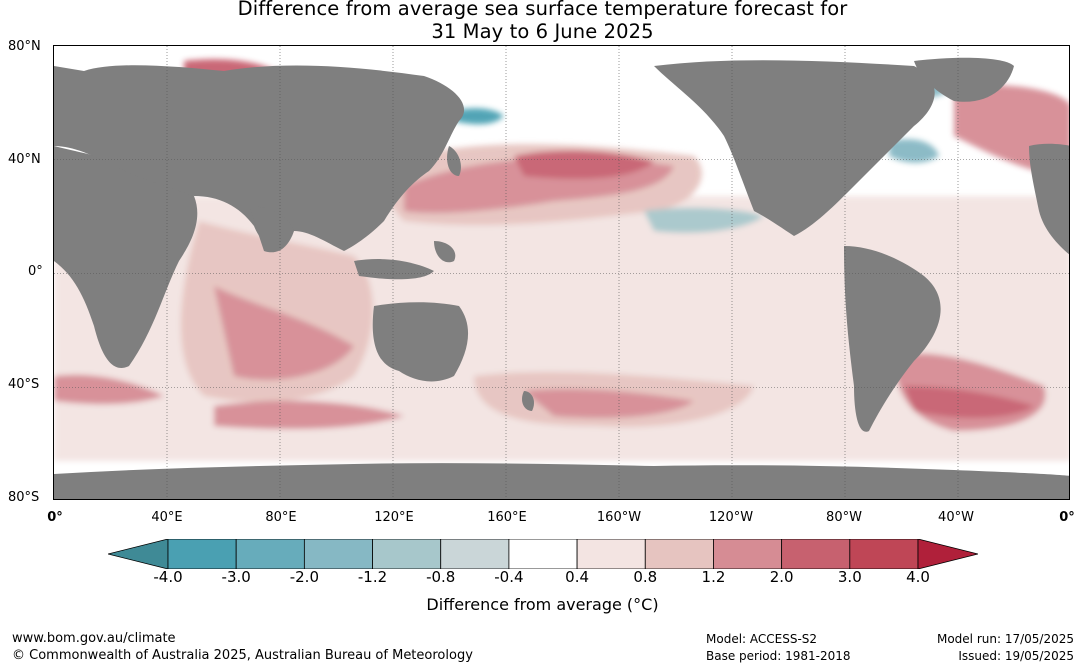 The height and width of the screenshot is (667, 1085). I want to click on footer-issued: Issued: 19/05/2025, so click(1016, 656).